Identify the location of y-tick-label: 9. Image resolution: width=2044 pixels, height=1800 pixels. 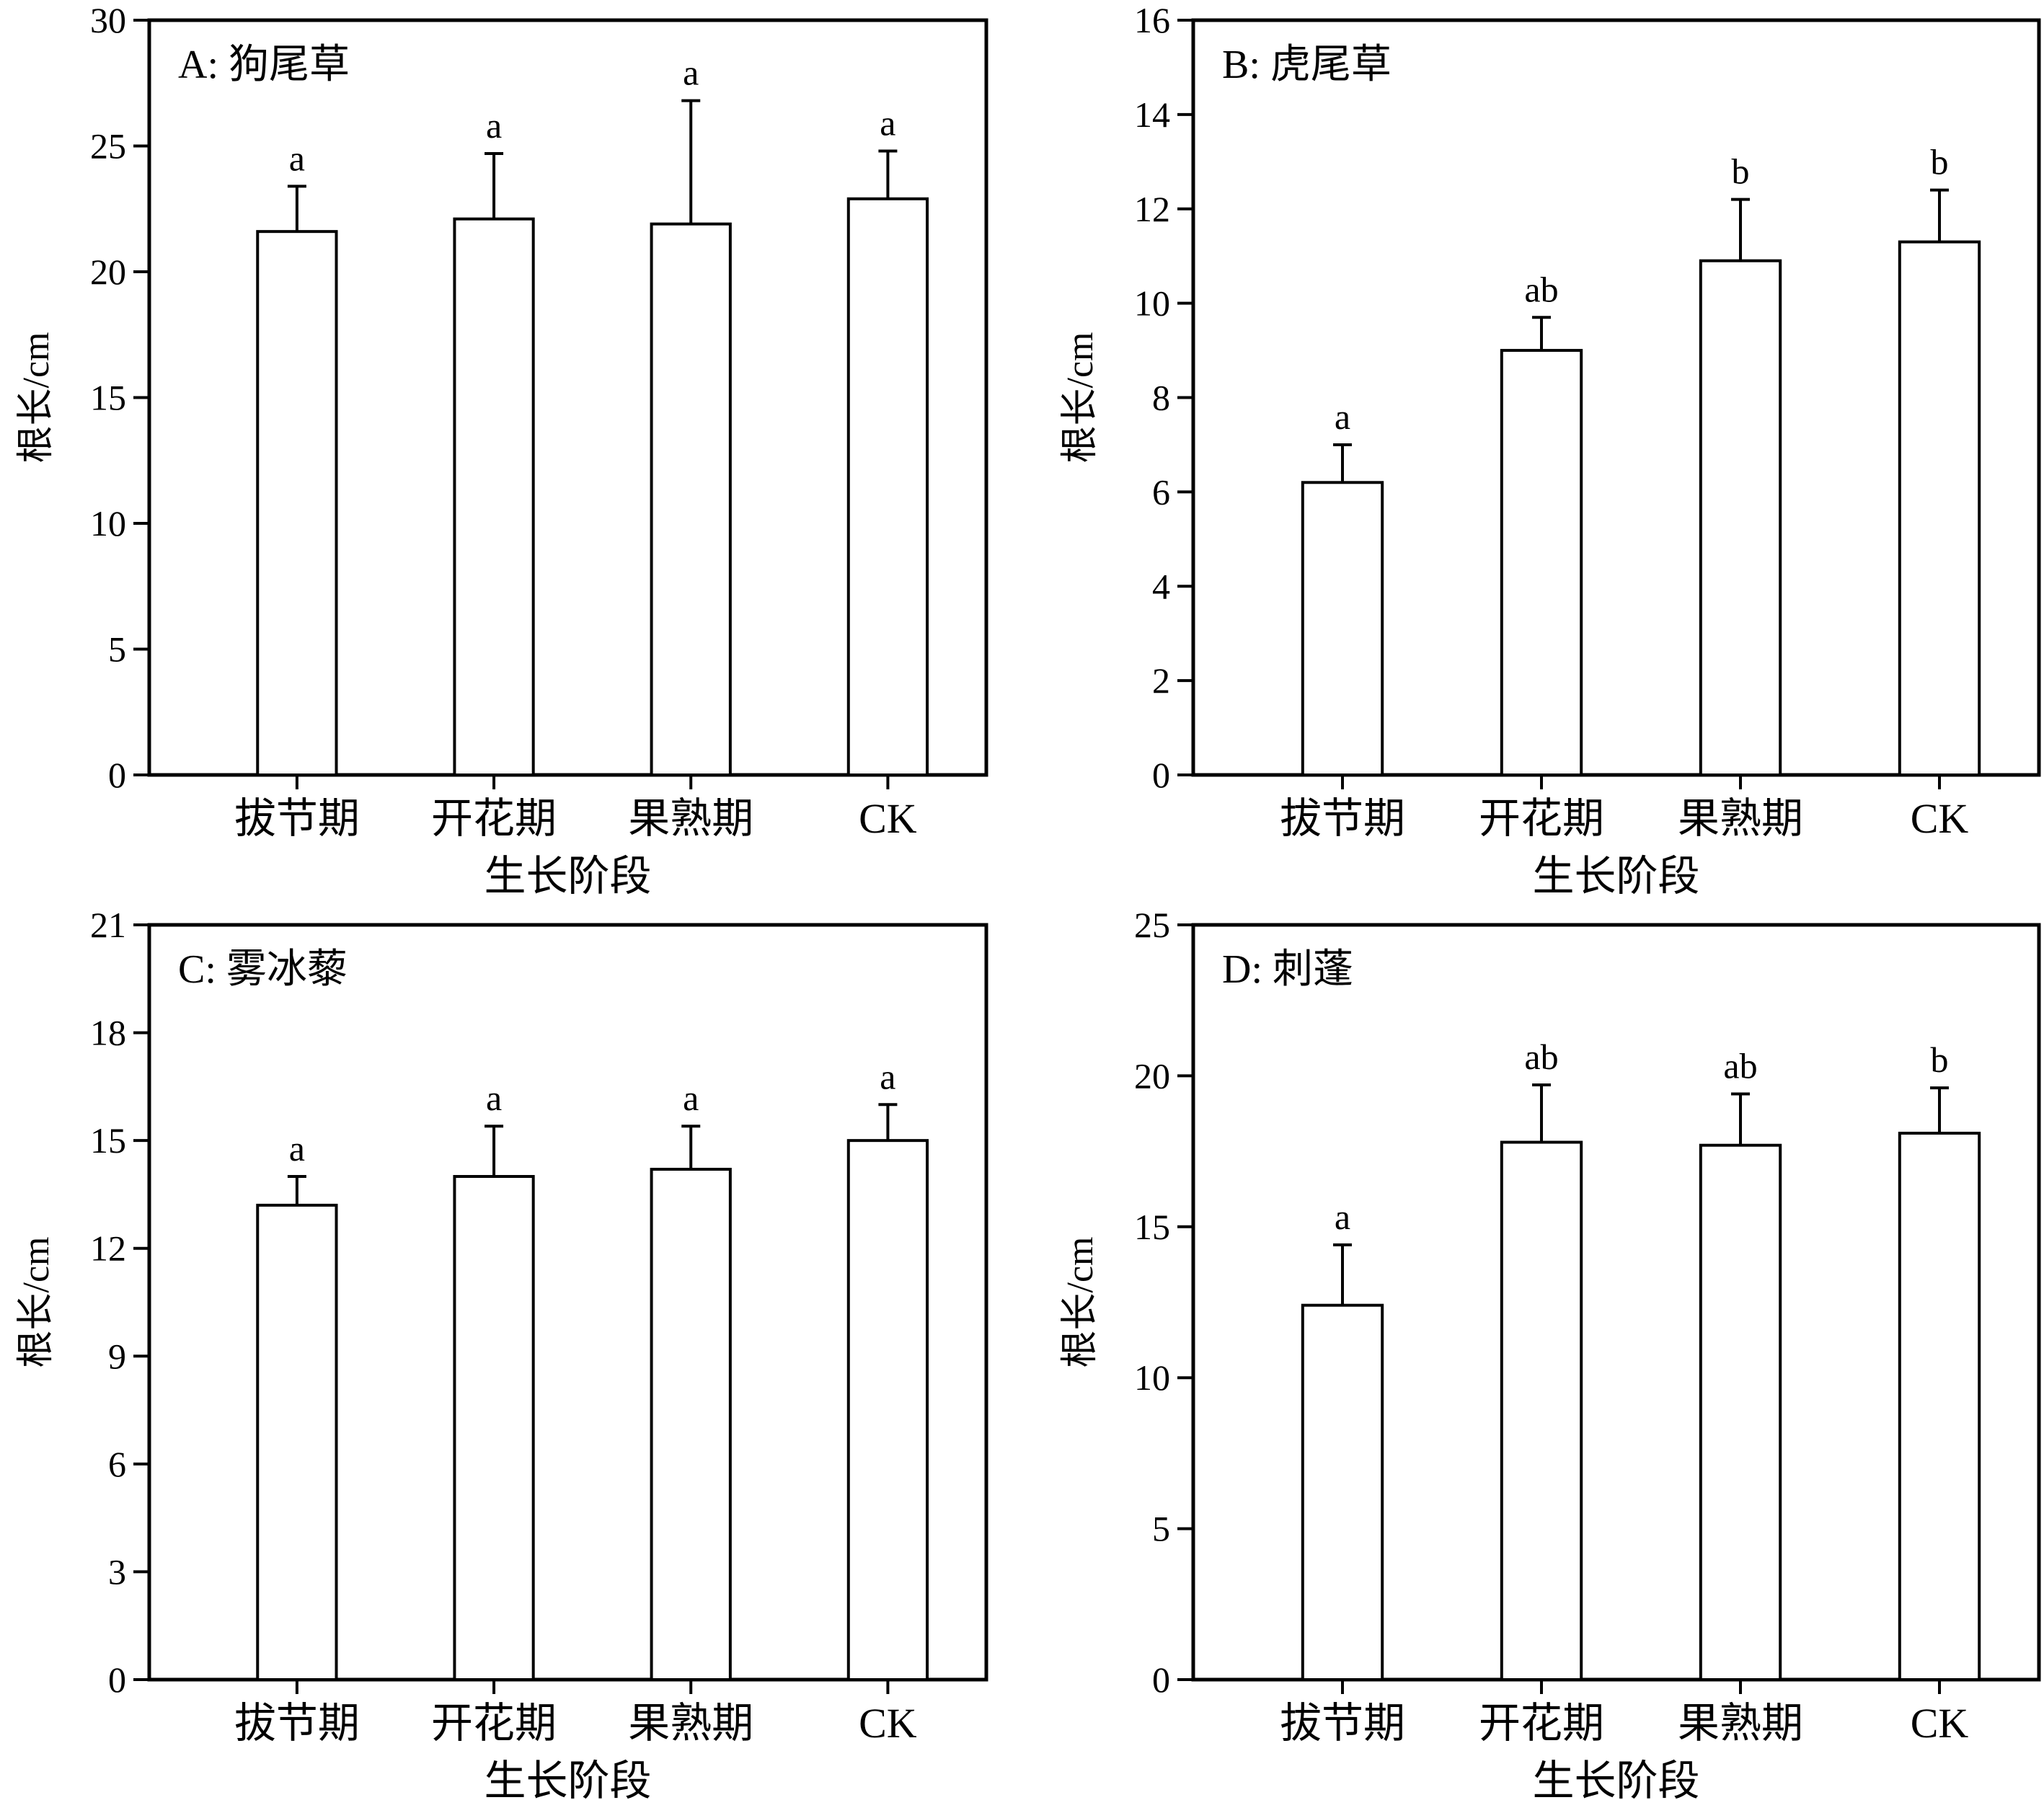
(117, 1356).